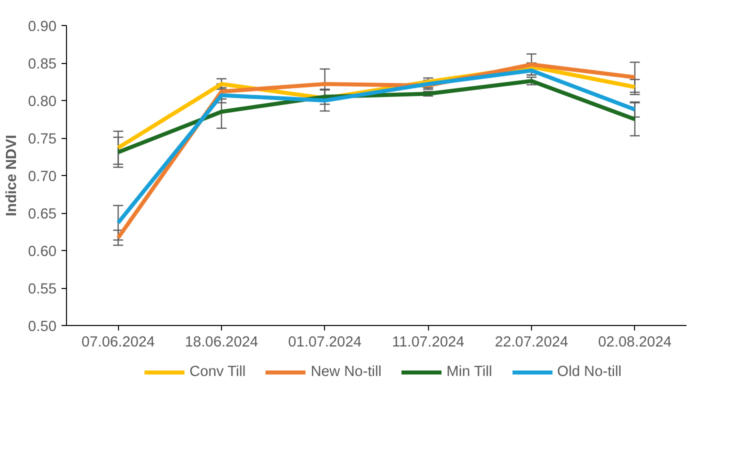 The height and width of the screenshot is (457, 755). Describe the element at coordinates (635, 342) in the screenshot. I see `x-tick-label: 02.08.2024` at that location.